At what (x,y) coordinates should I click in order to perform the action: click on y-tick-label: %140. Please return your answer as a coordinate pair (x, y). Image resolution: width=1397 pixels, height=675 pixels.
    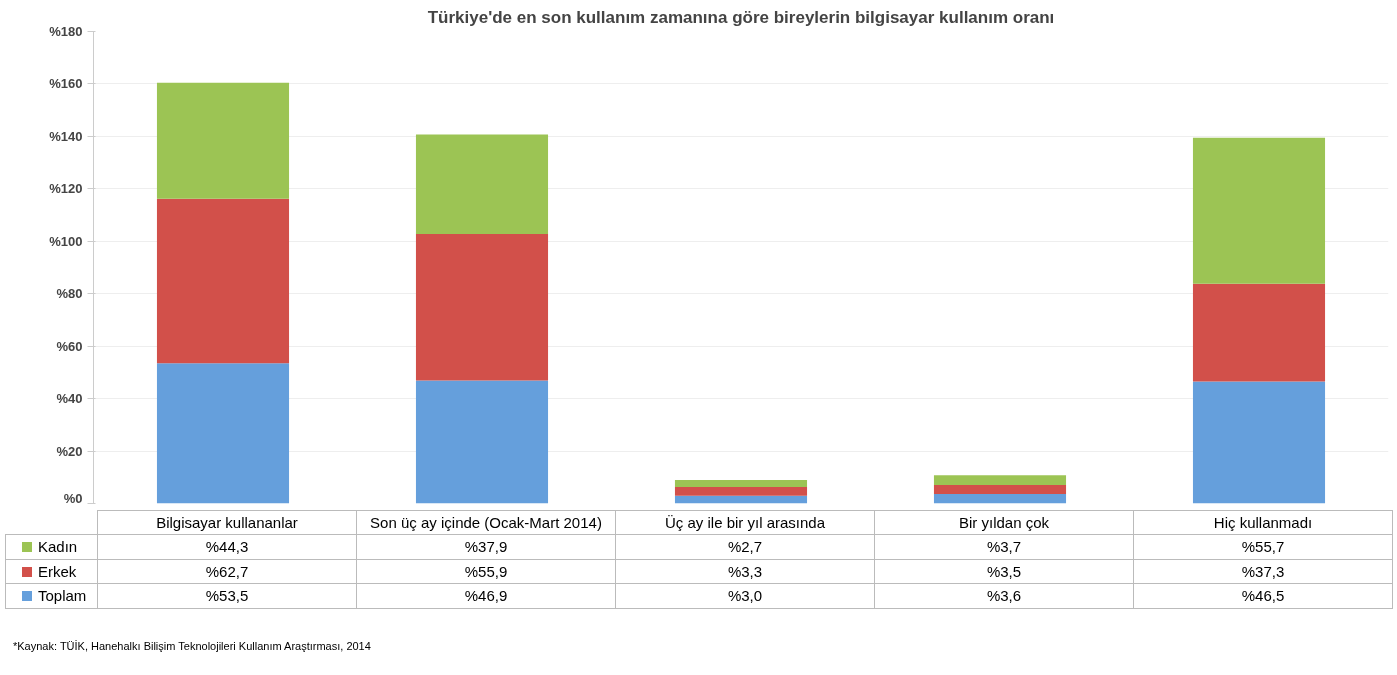
    Looking at the image, I should click on (66, 136).